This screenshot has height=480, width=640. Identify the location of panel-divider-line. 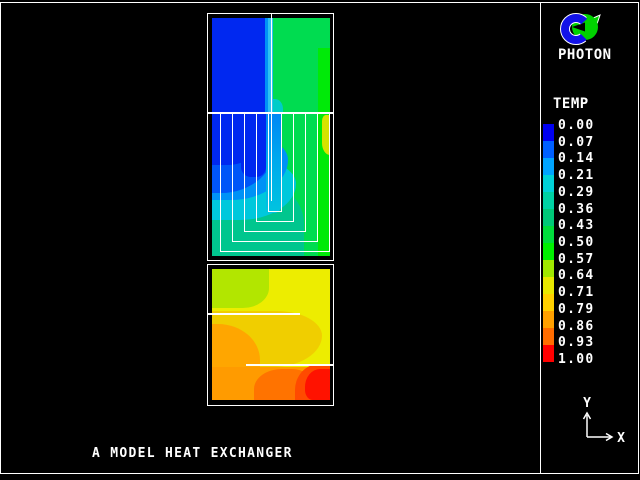
(270, 113).